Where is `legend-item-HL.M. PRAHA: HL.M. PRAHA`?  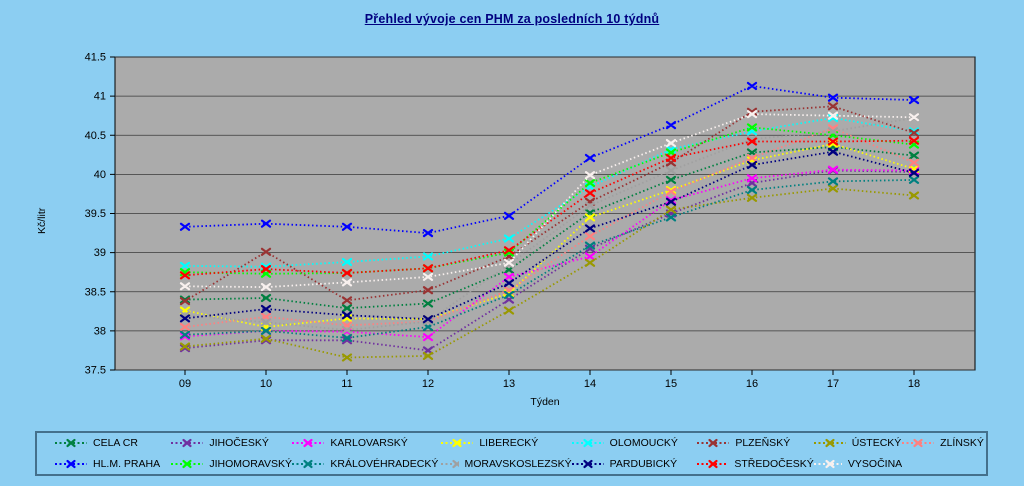 legend-item-HL.M. PRAHA: HL.M. PRAHA is located at coordinates (113, 464).